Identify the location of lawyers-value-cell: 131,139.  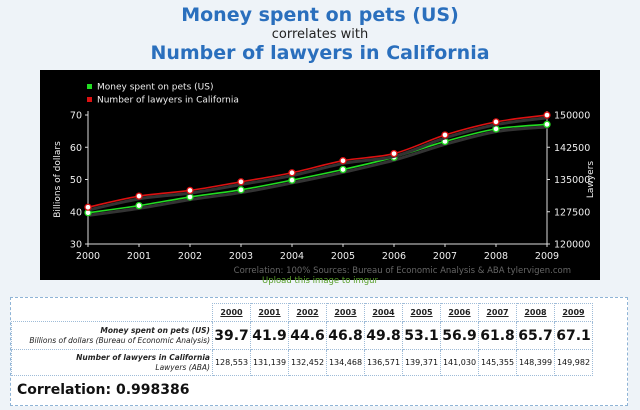
(269, 362).